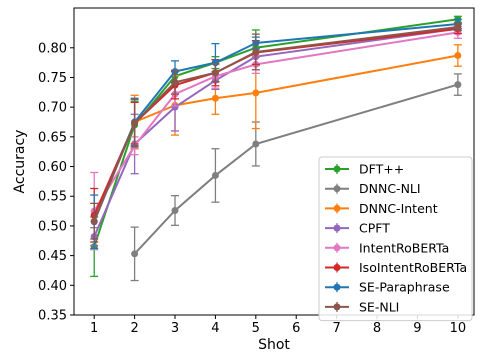 Image resolution: width=481 pixels, height=353 pixels. I want to click on legend-label: IsoIntentRoBERTa, so click(413, 267).